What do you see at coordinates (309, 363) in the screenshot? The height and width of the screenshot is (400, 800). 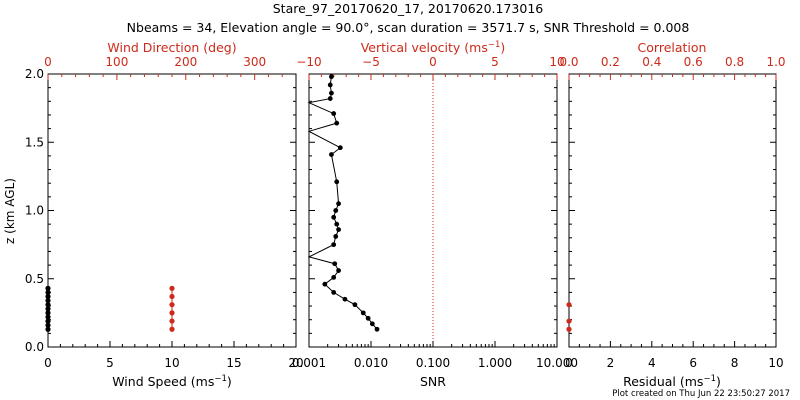 I see `snr-tick-label: 0.001` at bounding box center [309, 363].